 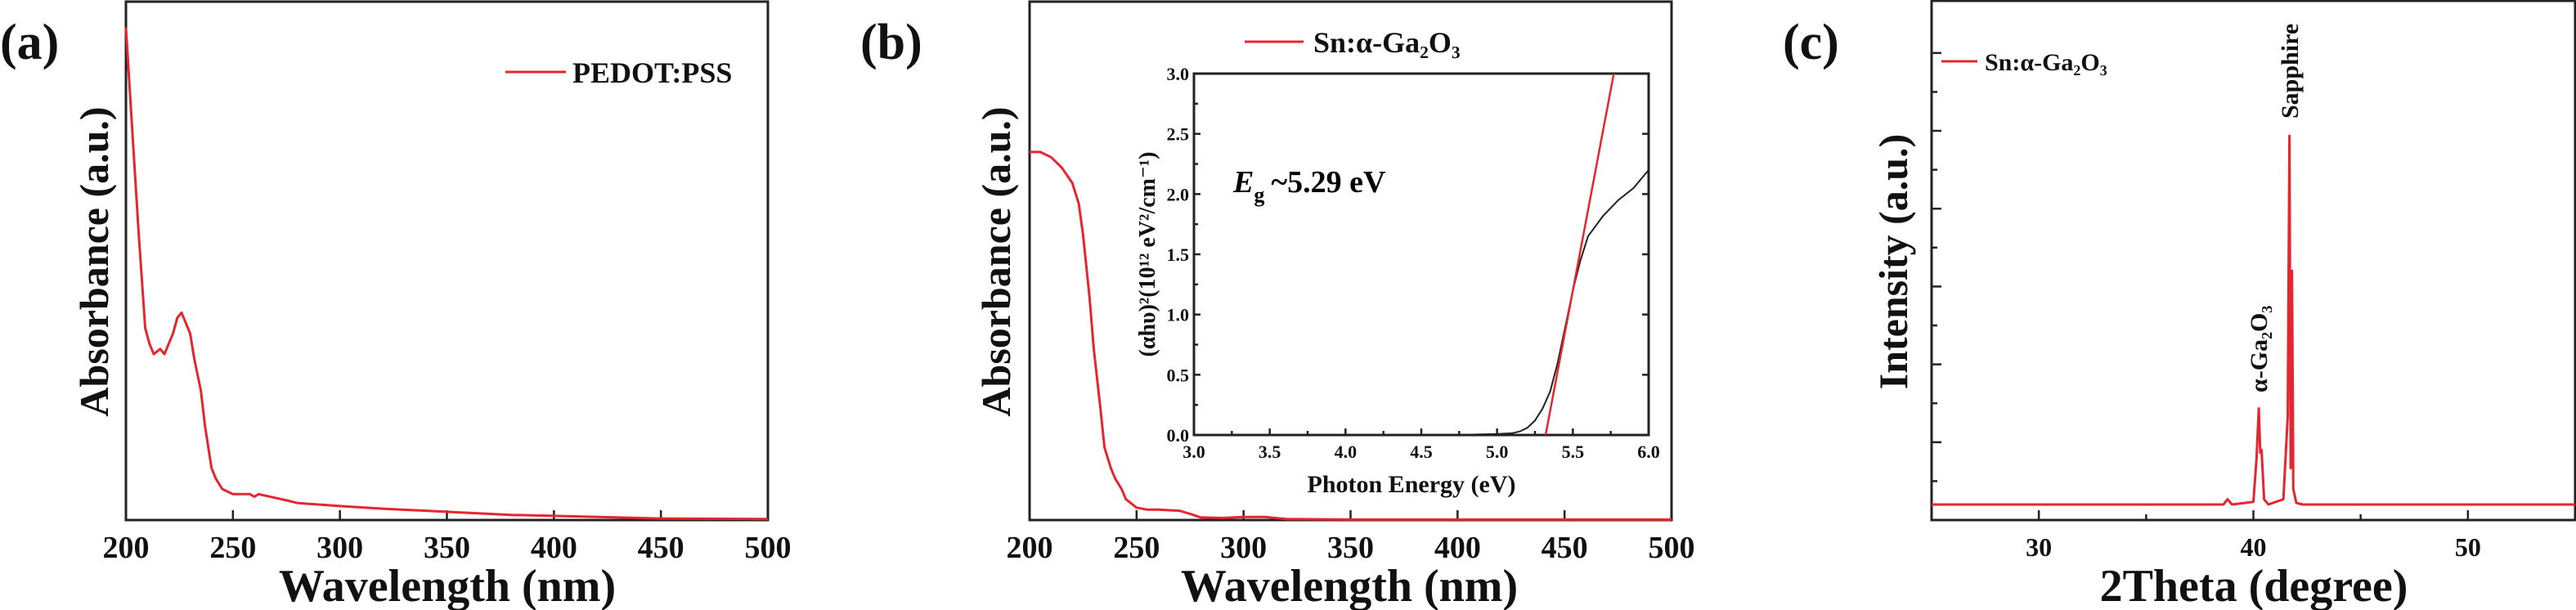 I want to click on inset-x-tick-label: 3.0, so click(x=1194, y=452).